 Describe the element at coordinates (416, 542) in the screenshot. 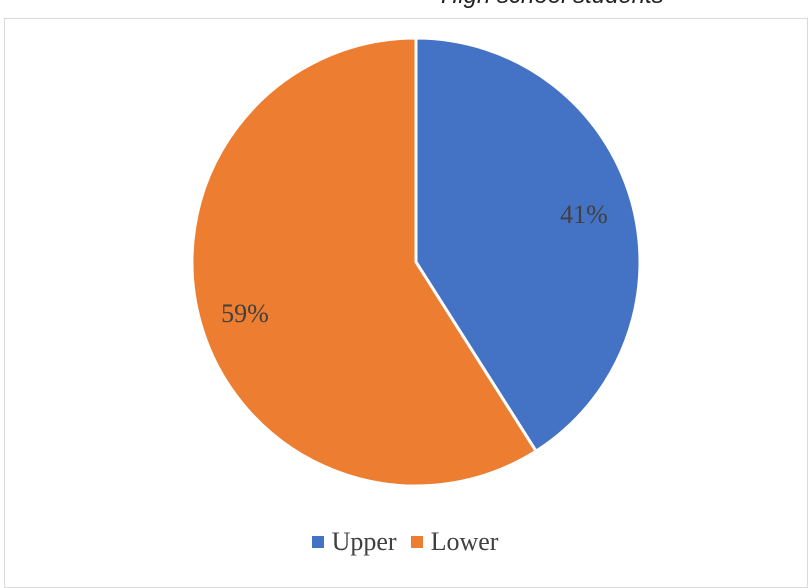

I see `legend-swatch-lower` at that location.